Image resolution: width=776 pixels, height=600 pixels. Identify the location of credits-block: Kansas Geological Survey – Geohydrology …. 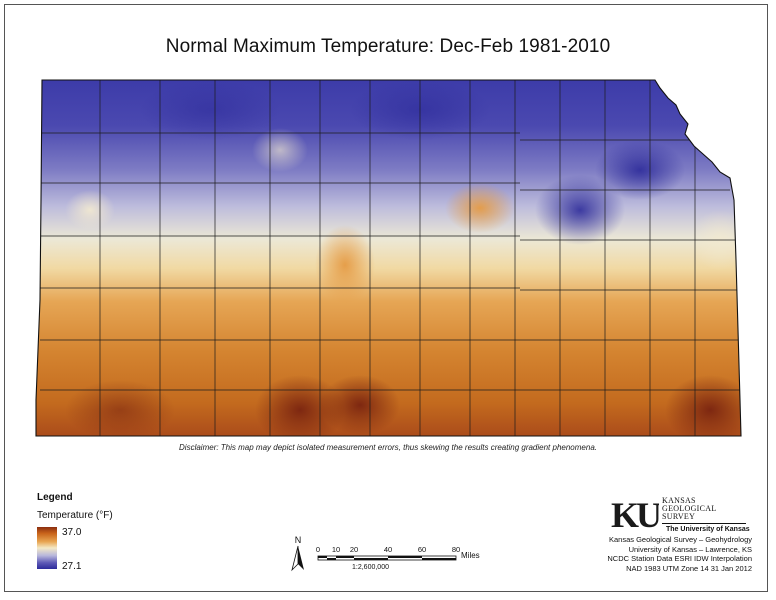
(679, 554).